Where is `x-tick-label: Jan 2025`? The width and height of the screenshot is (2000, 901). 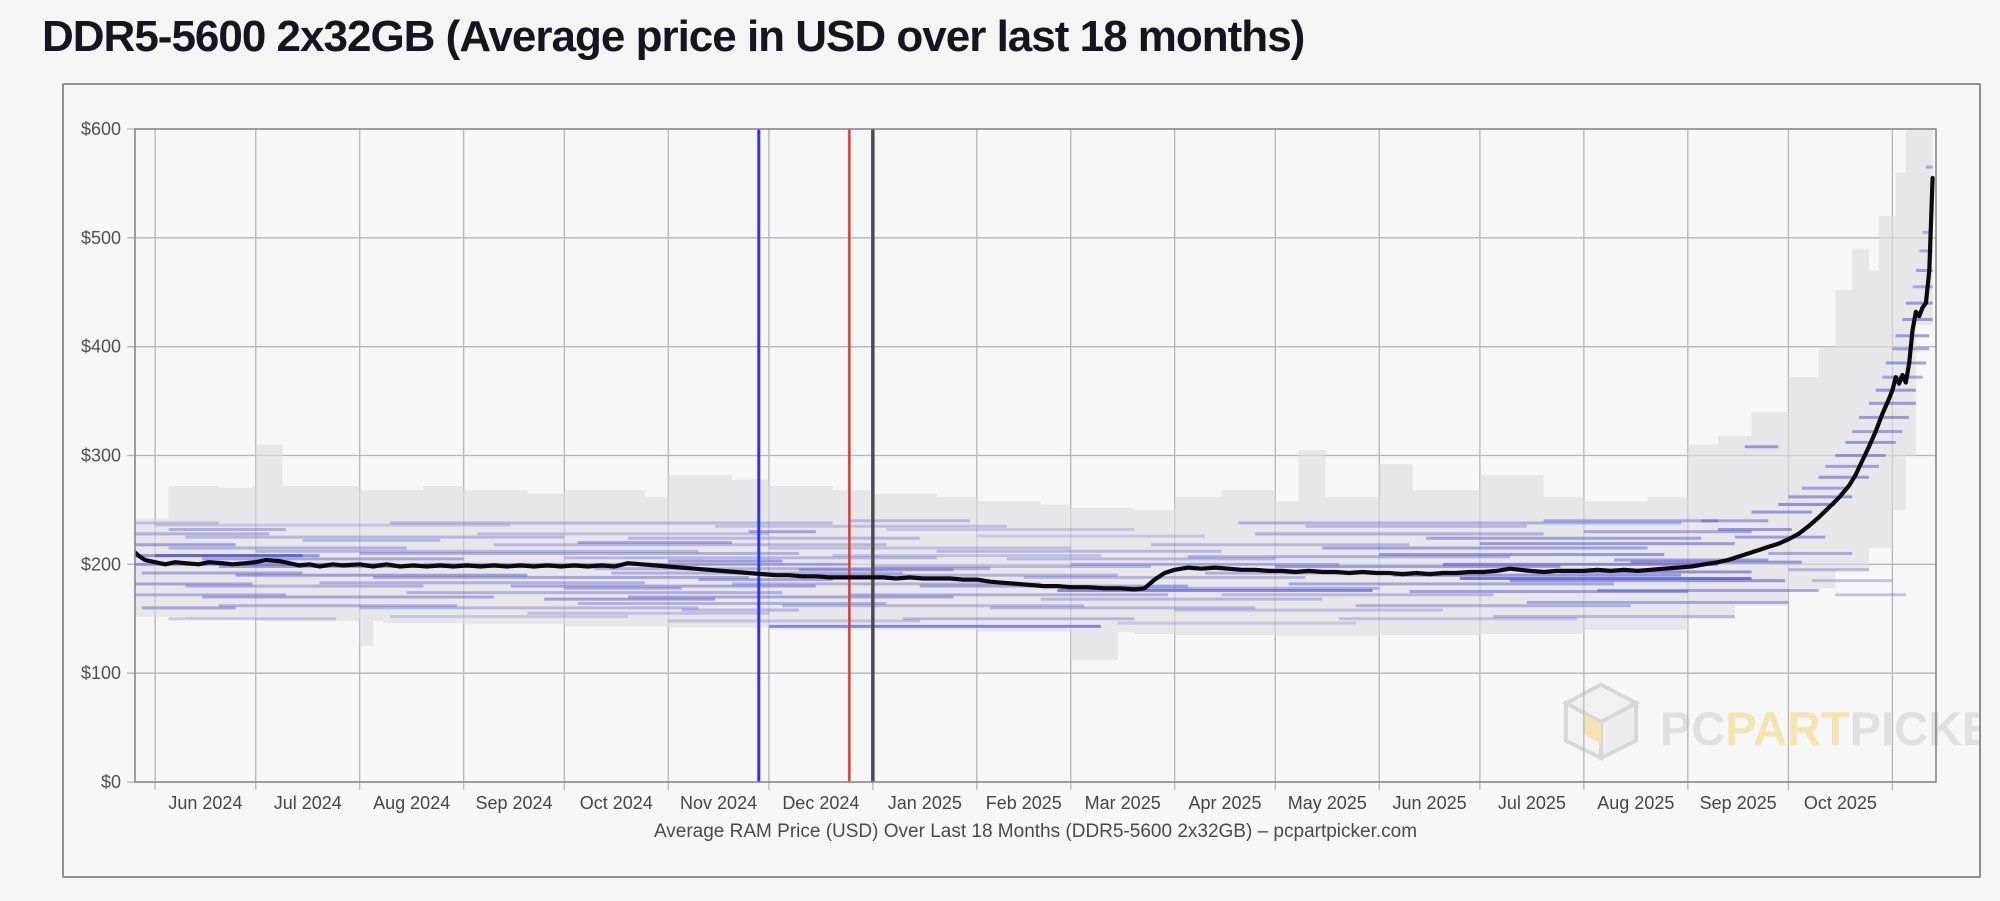
x-tick-label: Jan 2025 is located at coordinates (925, 803).